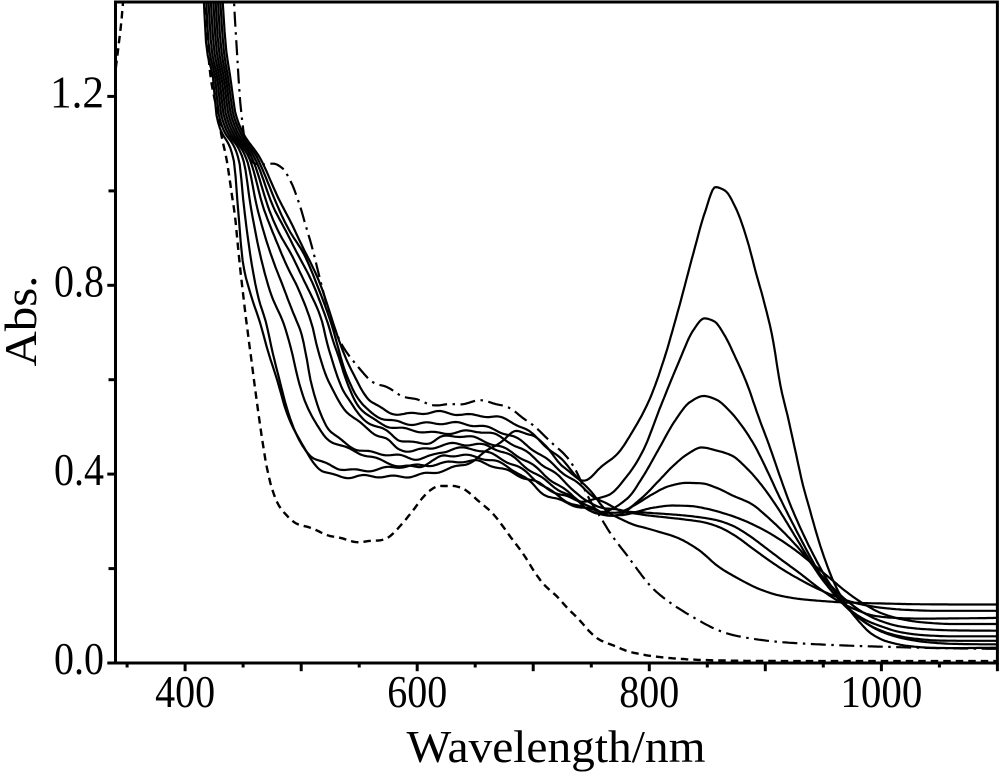 This screenshot has height=782, width=1000. What do you see at coordinates (77, 92) in the screenshot?
I see `svg-text: 1.2` at bounding box center [77, 92].